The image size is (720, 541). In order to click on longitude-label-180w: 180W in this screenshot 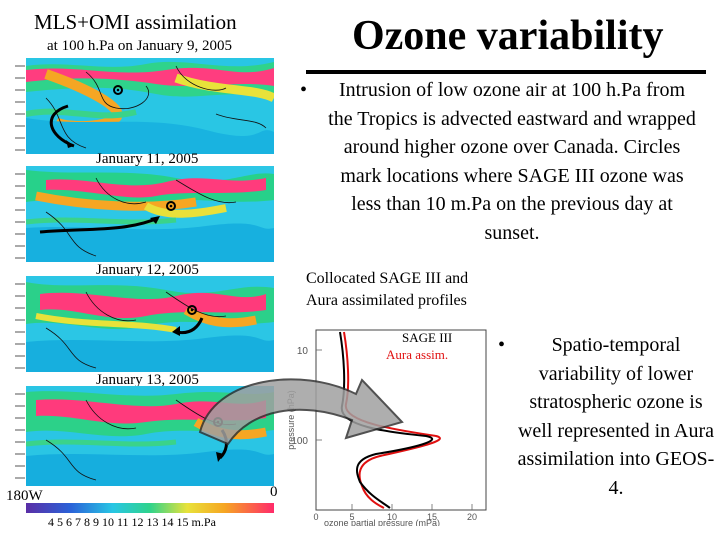, I will do `click(24, 496)`.